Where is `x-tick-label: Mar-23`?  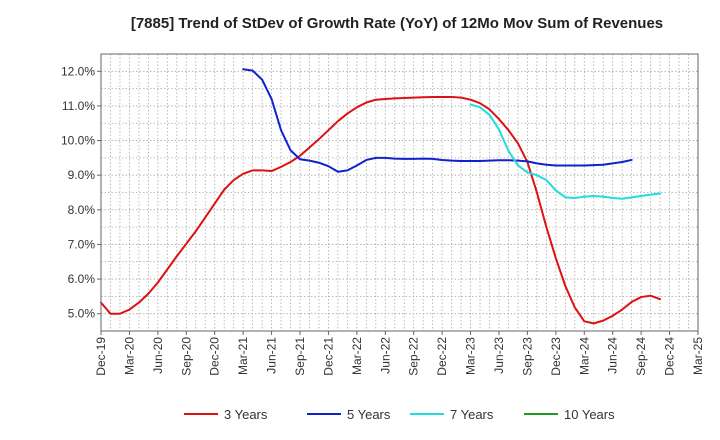 x-tick-label: Mar-23 is located at coordinates (471, 356).